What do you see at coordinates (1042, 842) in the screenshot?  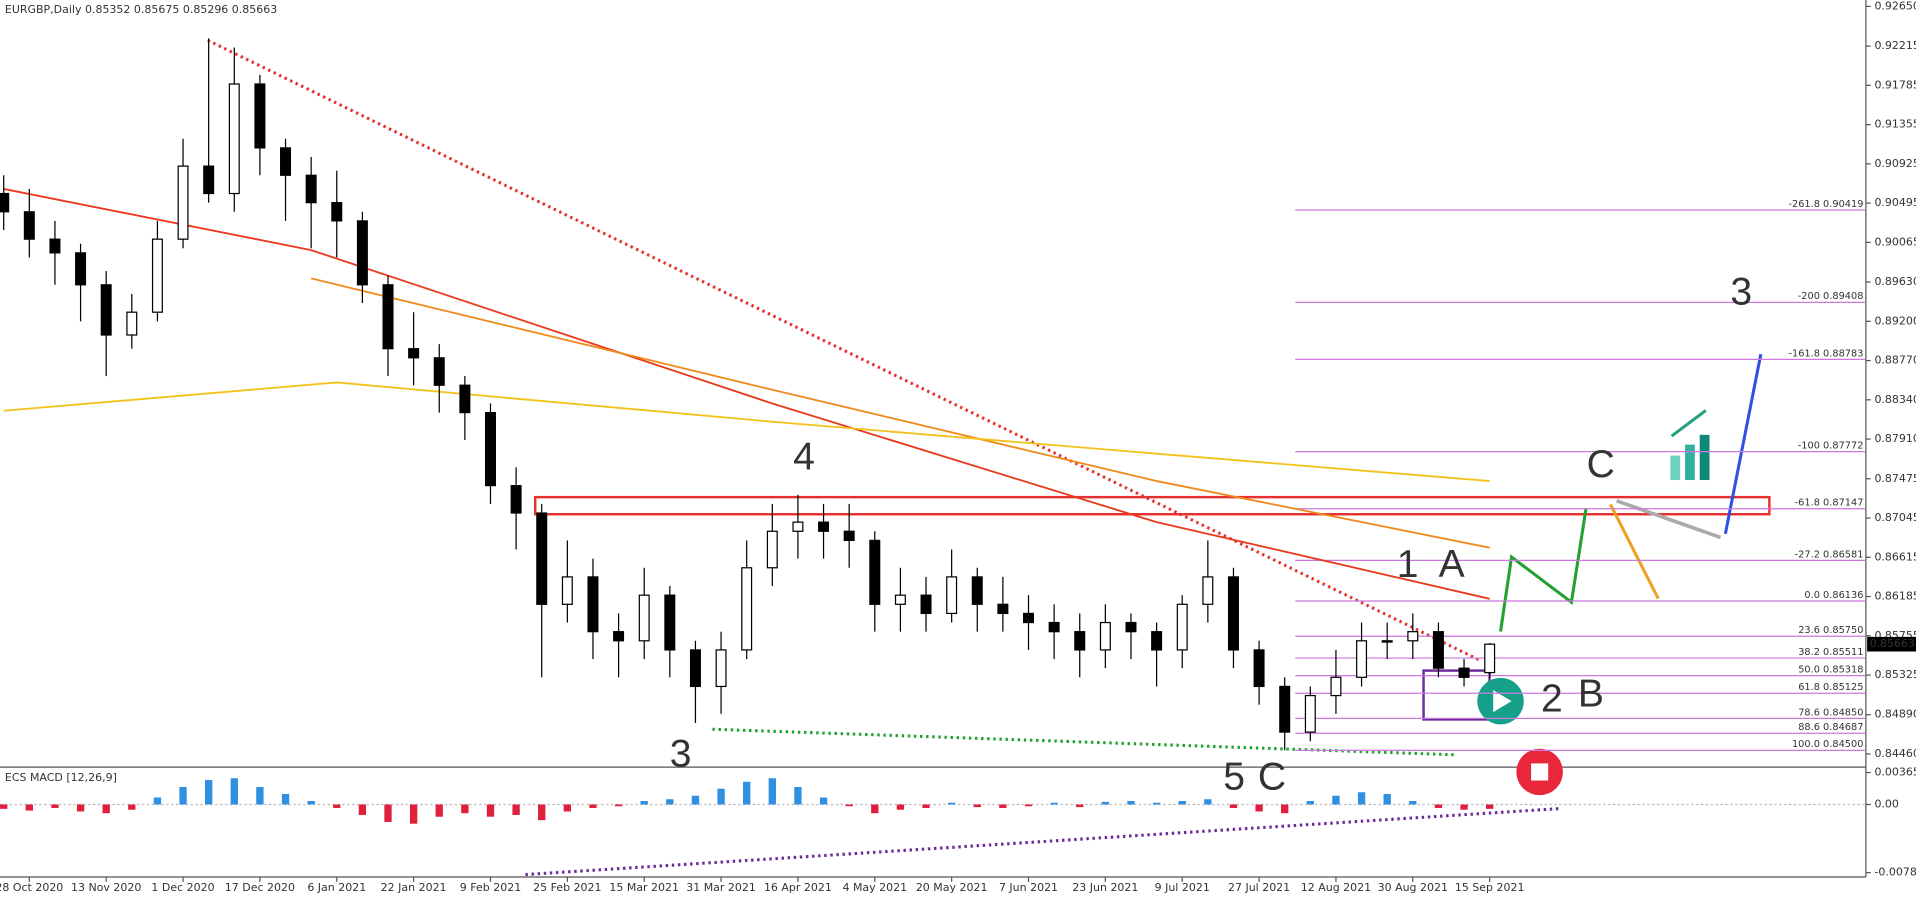 I see `trendline` at bounding box center [1042, 842].